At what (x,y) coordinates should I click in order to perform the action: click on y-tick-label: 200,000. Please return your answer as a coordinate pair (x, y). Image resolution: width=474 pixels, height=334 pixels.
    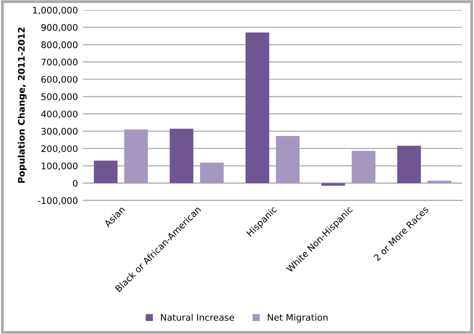
    Looking at the image, I should click on (59, 149).